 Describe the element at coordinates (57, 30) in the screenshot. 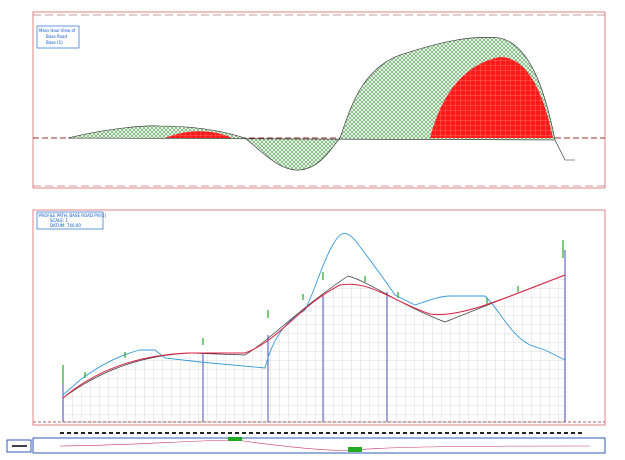

I see `label-text: Mass Haul View of` at that location.